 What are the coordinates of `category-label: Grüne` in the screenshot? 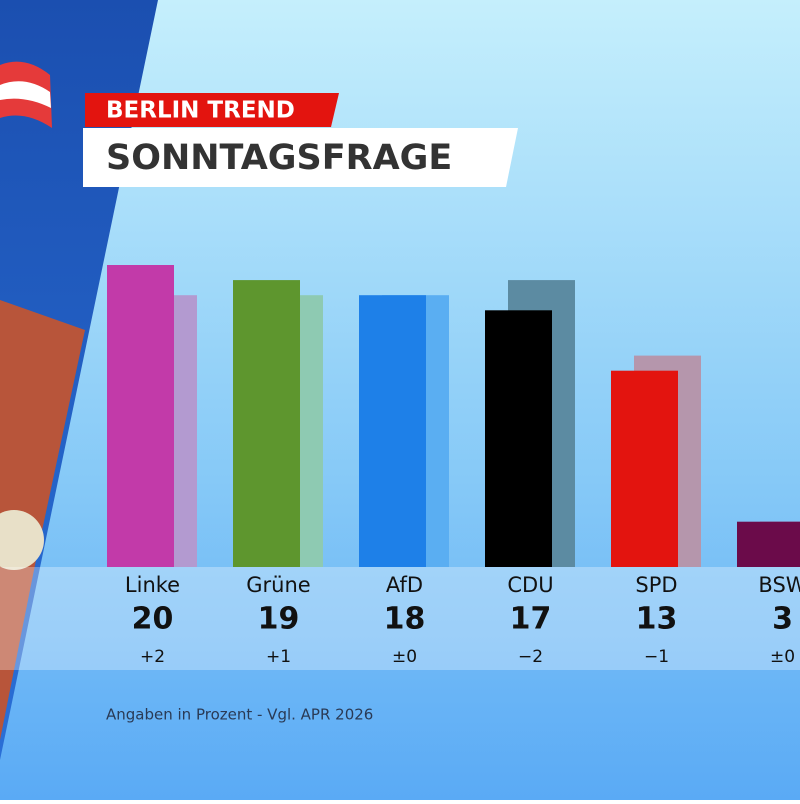 It's located at (278, 585).